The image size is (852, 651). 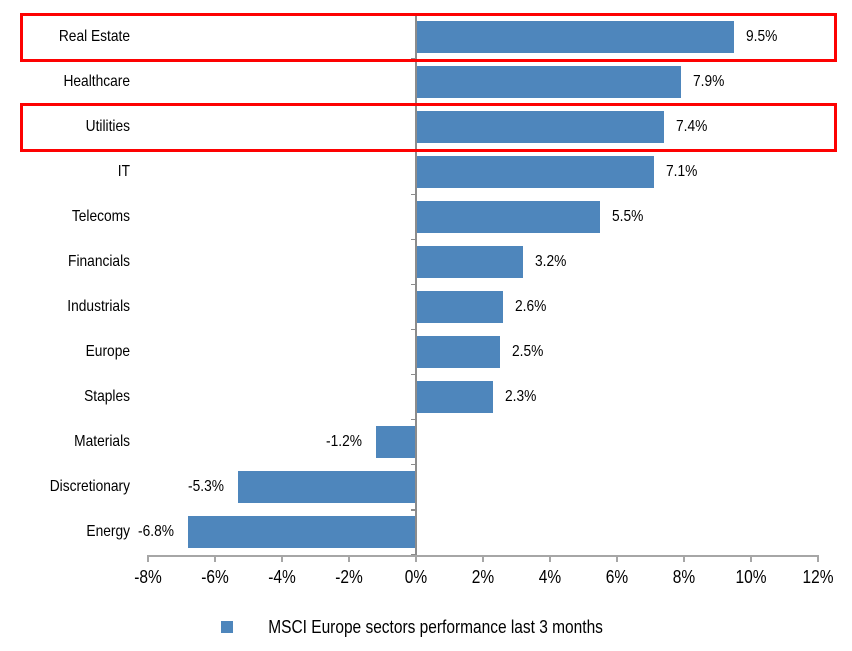 What do you see at coordinates (416, 577) in the screenshot?
I see `x-tick-label: 0%` at bounding box center [416, 577].